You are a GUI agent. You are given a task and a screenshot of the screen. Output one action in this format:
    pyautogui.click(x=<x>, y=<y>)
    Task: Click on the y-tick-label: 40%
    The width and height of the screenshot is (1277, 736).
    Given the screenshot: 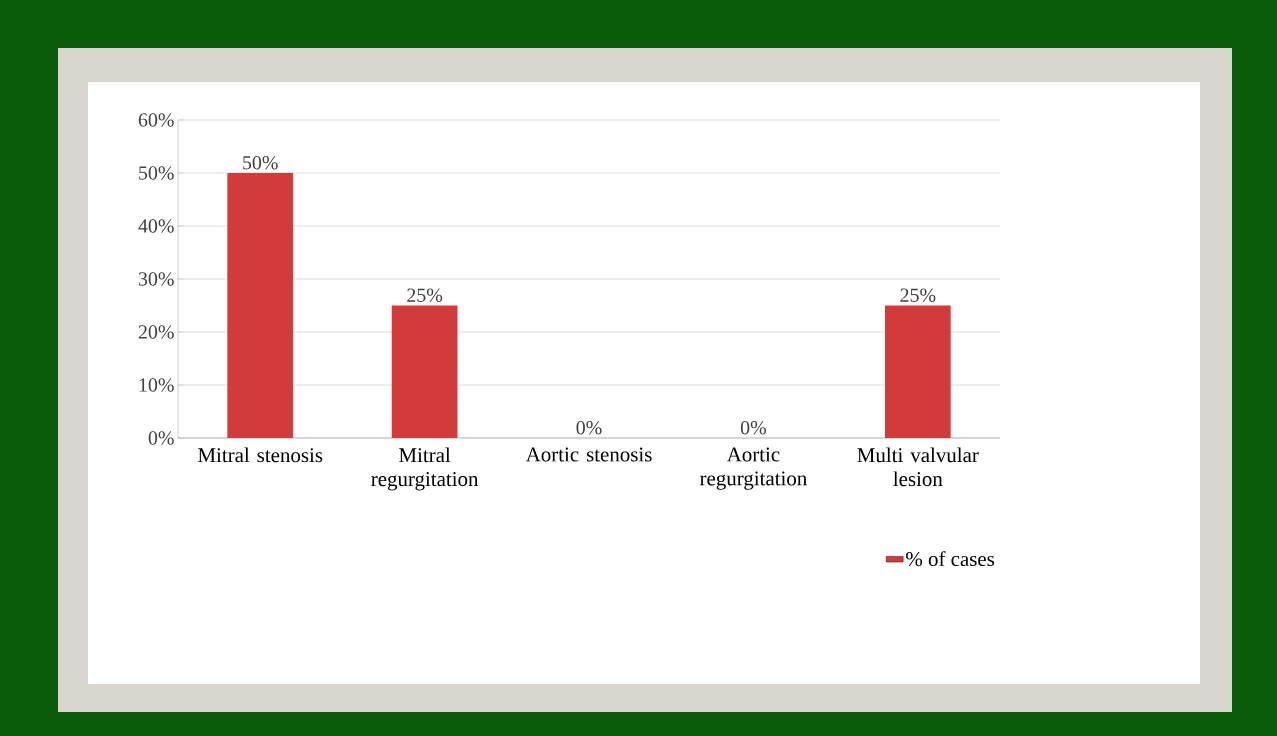 What is the action you would take?
    pyautogui.click(x=156, y=226)
    